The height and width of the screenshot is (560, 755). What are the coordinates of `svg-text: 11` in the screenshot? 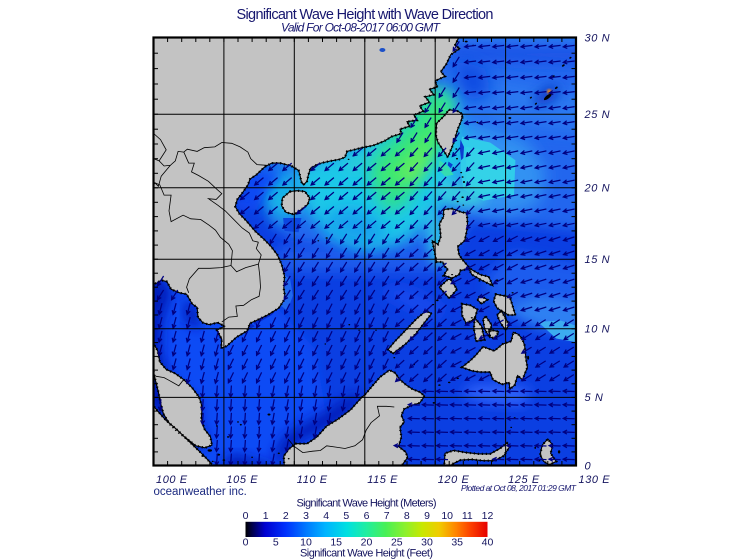 It's located at (467, 516).